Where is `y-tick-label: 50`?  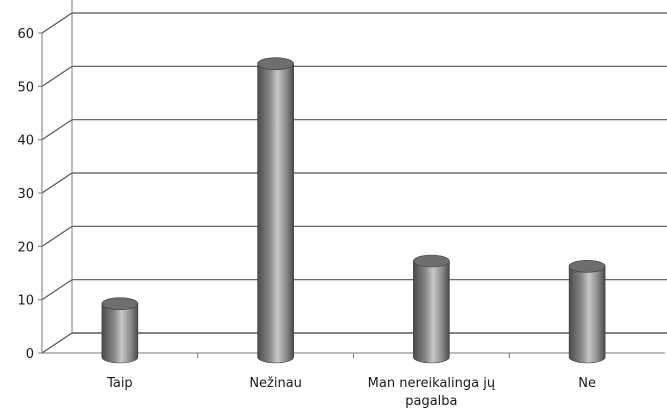 y-tick-label: 50 is located at coordinates (25, 87).